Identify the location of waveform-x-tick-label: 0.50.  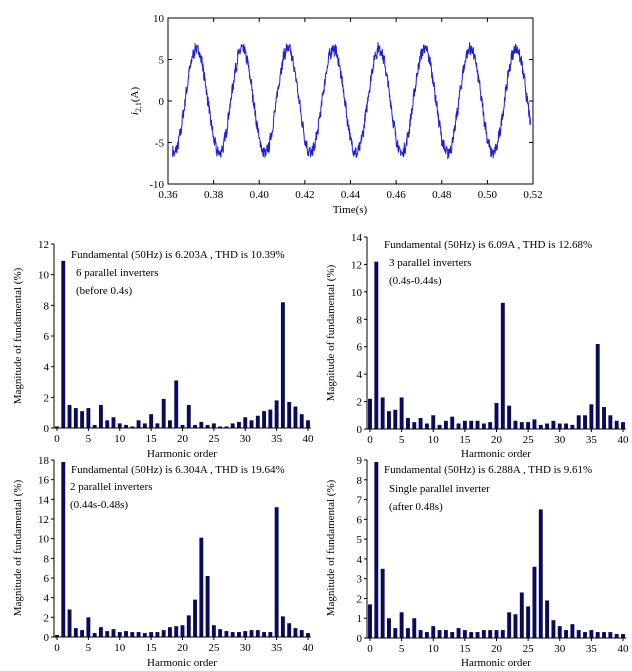
(488, 195).